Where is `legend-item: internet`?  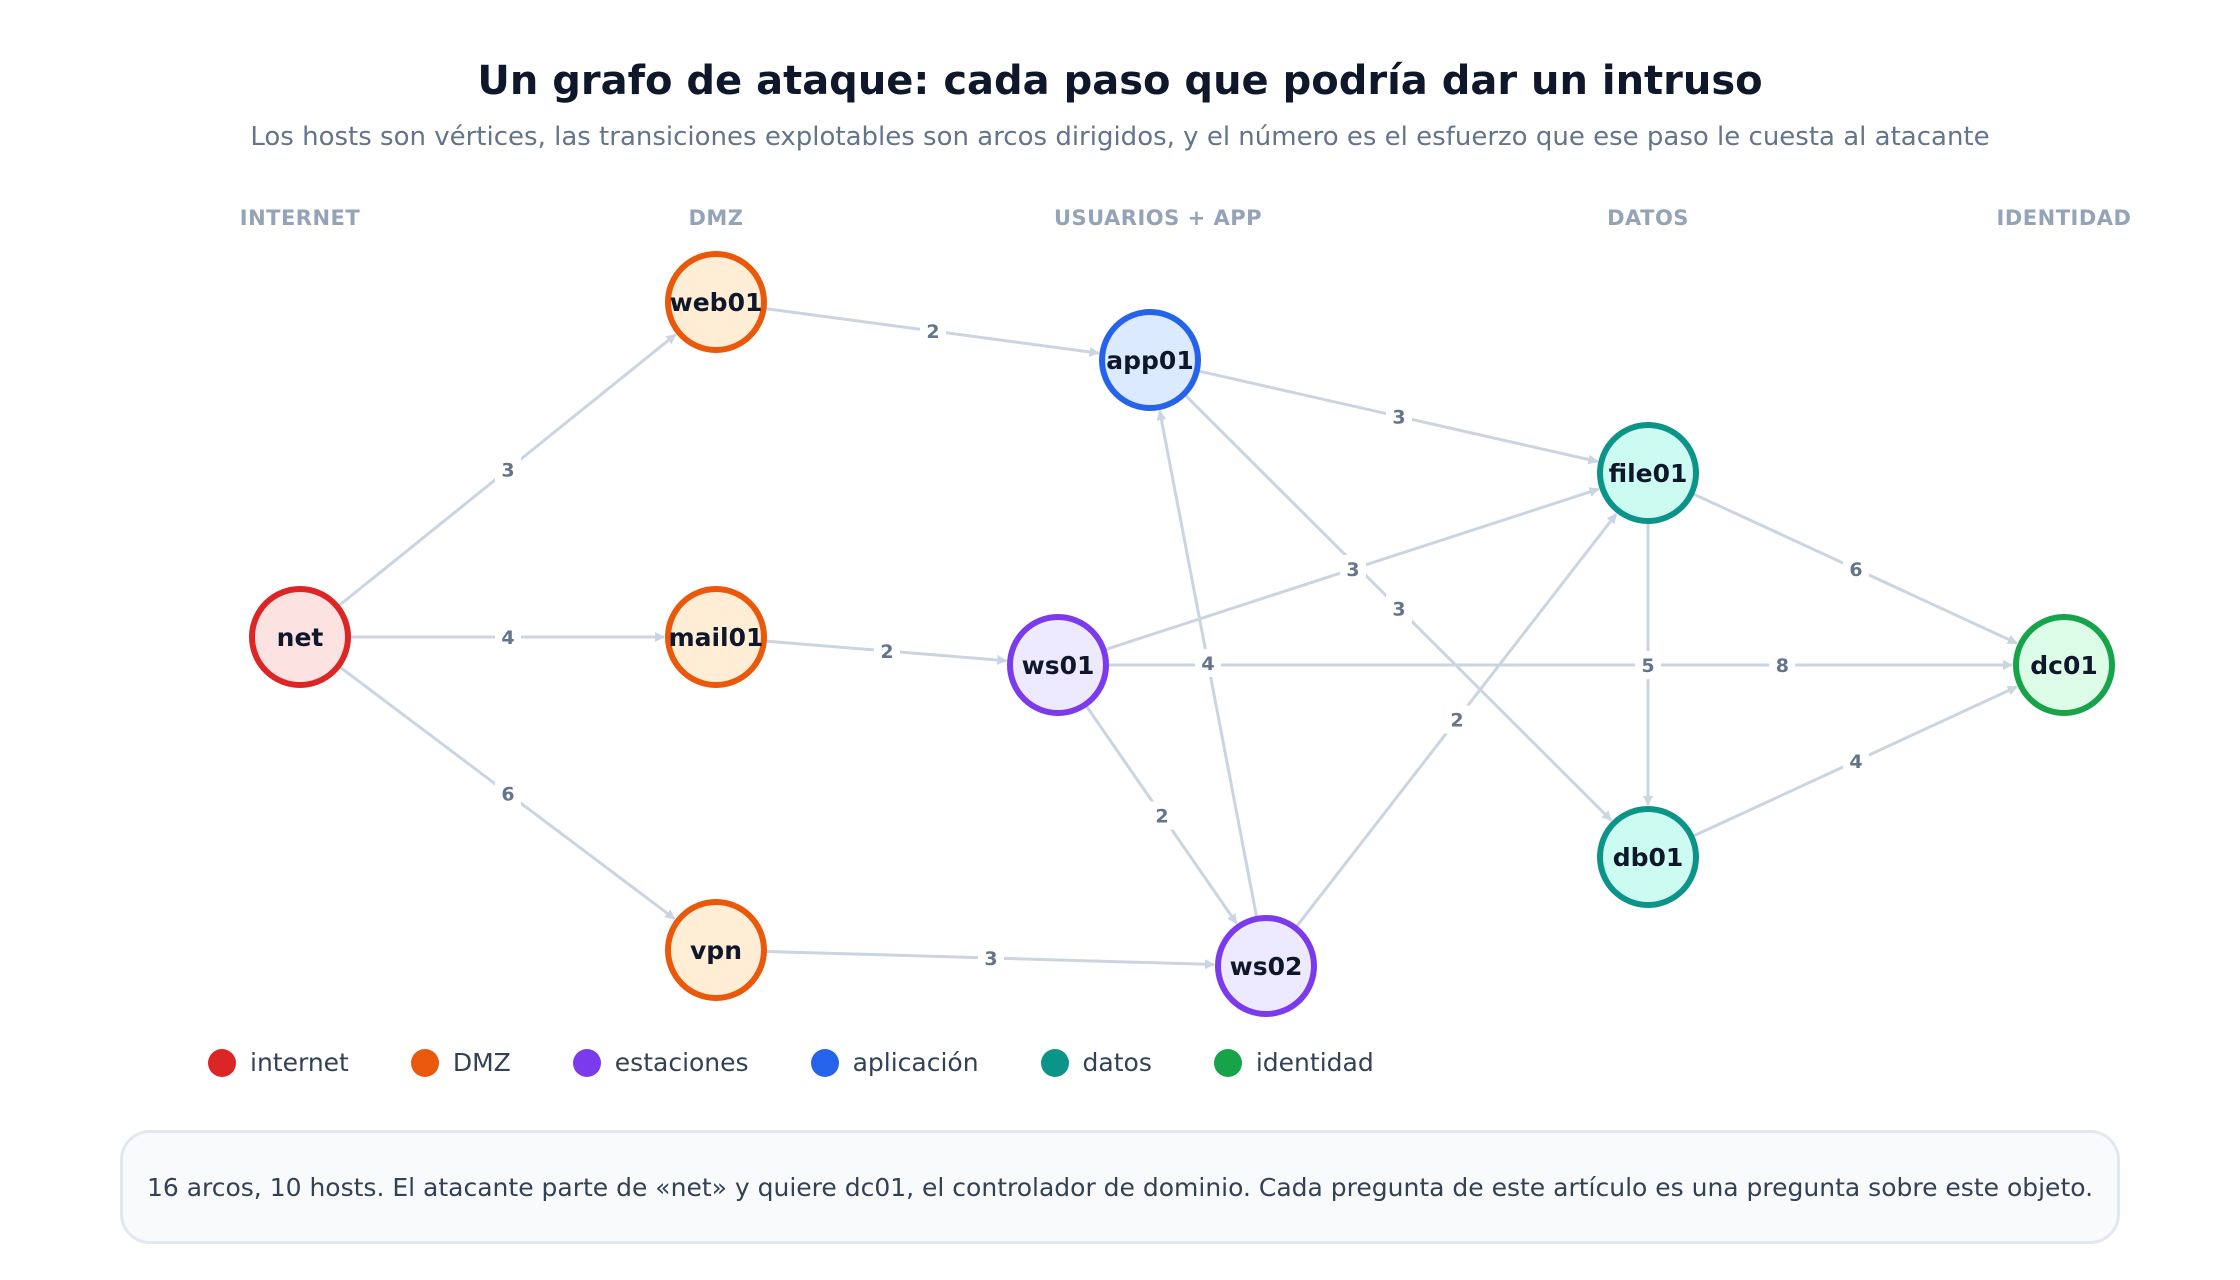 legend-item: internet is located at coordinates (278, 1062).